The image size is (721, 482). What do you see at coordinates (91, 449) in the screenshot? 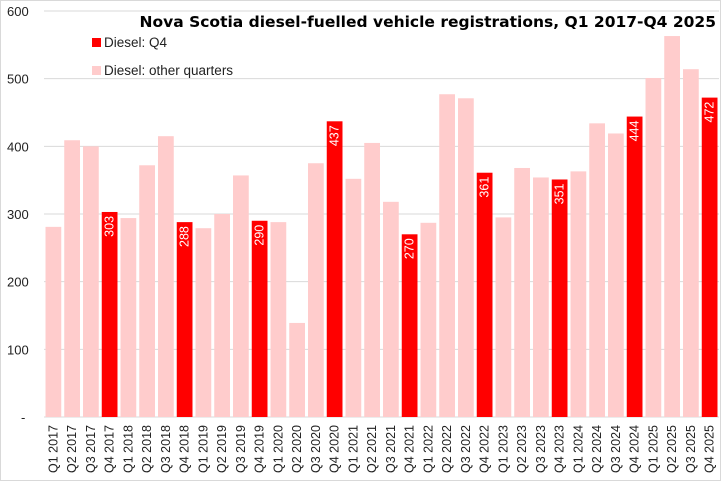
I see `x-tick-label: Q3 2017` at bounding box center [91, 449].